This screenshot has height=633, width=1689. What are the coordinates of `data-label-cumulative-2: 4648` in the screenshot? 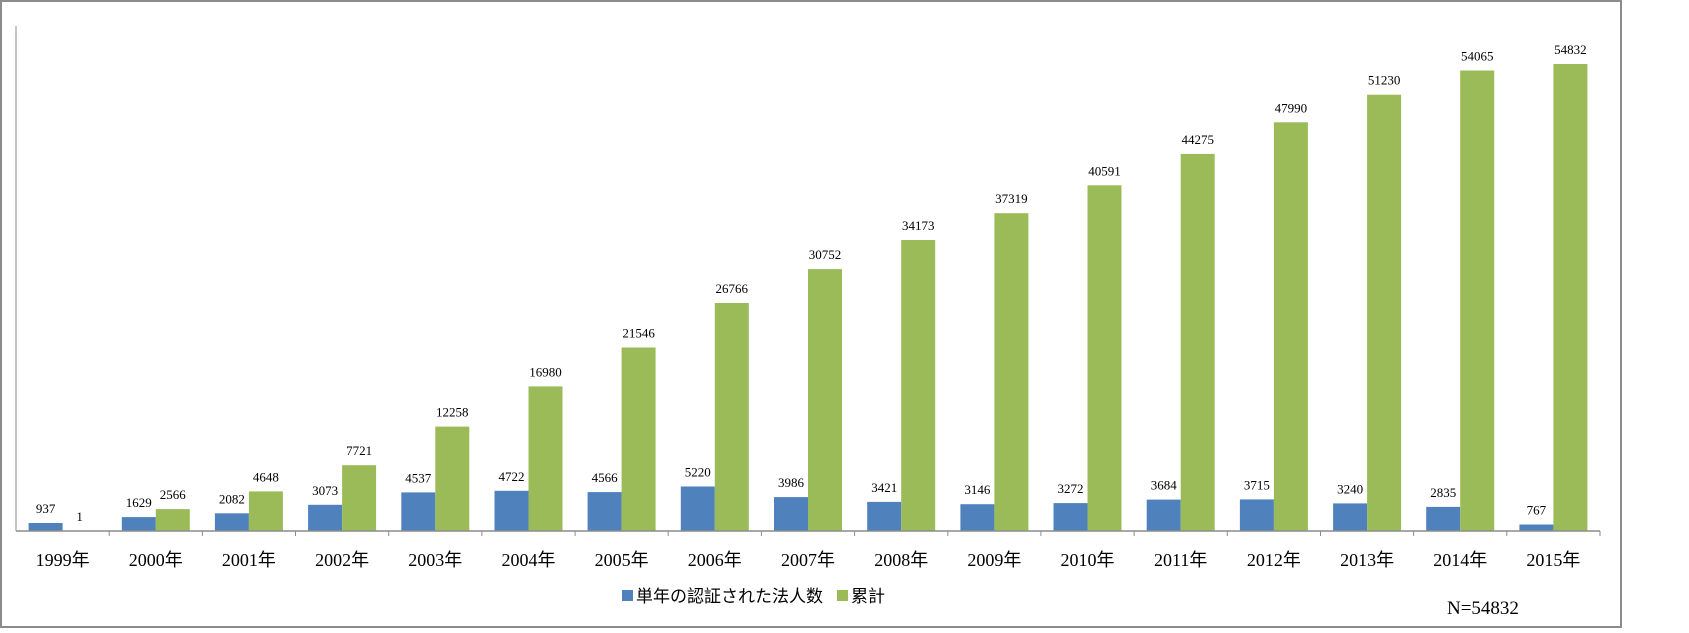 It's located at (266, 476).